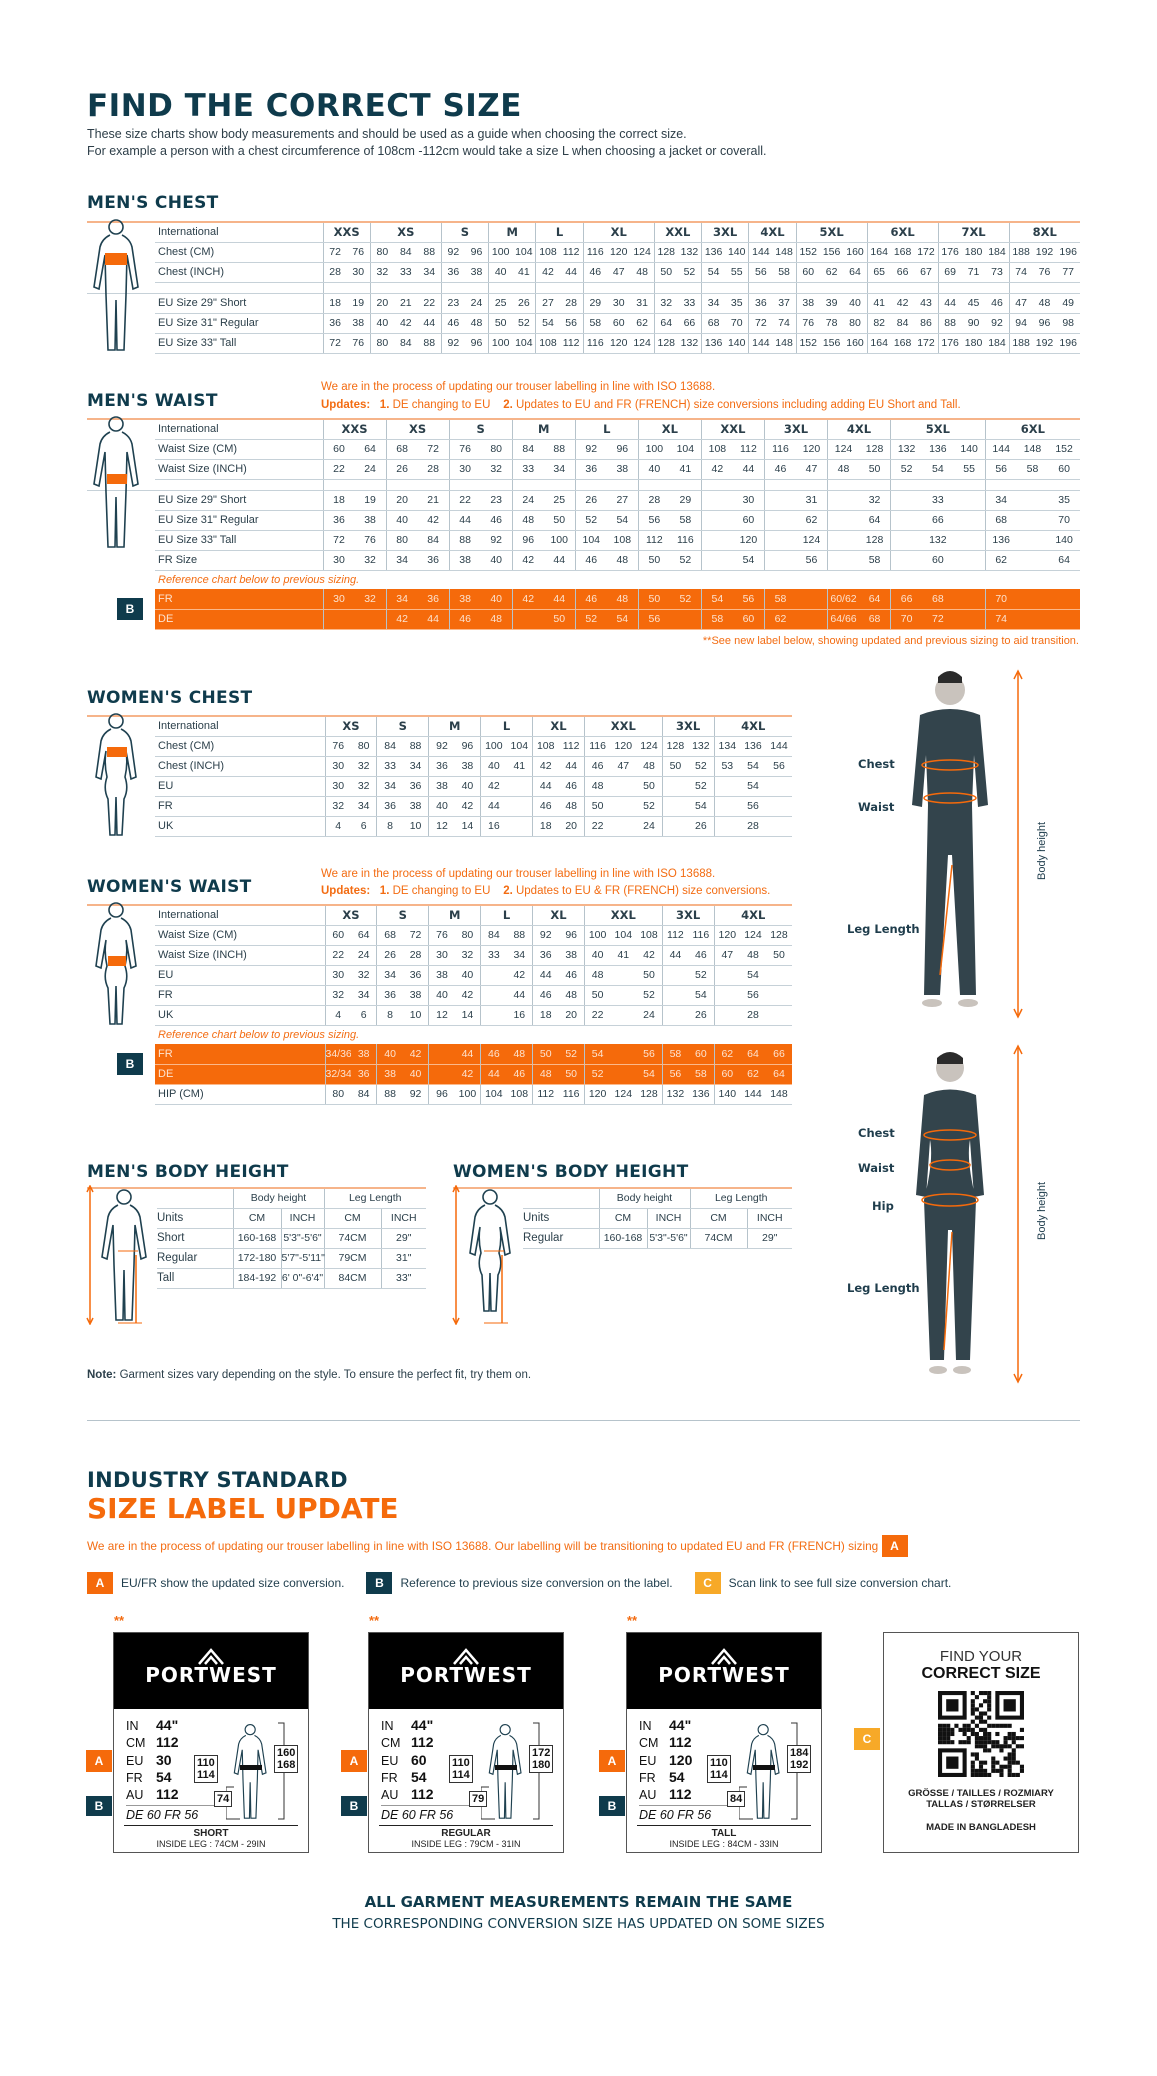 This screenshot has width=1157, height=2076. What do you see at coordinates (969, 449) in the screenshot?
I see `table-cell: 140` at bounding box center [969, 449].